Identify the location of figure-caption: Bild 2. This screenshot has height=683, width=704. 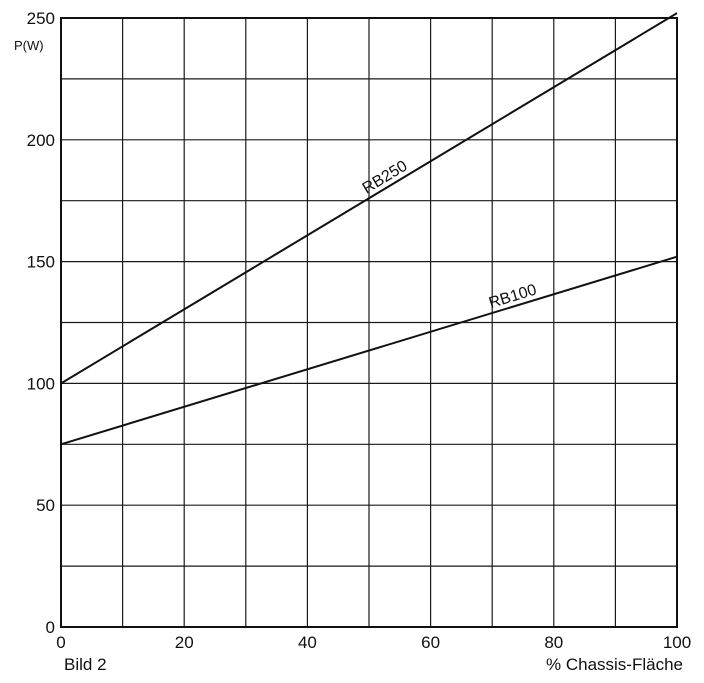
(85, 664).